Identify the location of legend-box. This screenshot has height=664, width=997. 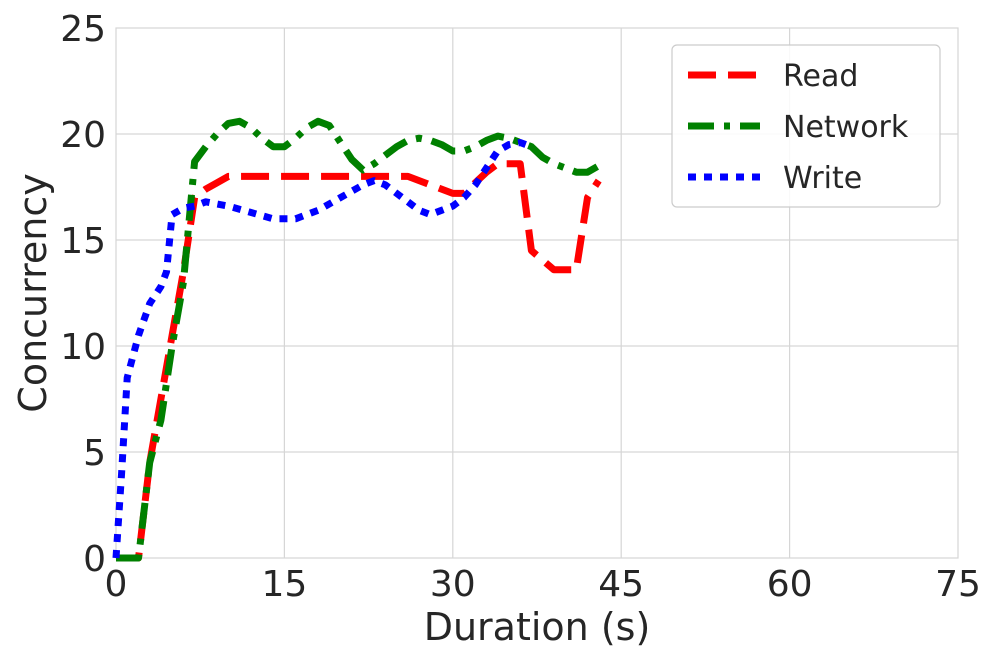
(806, 126).